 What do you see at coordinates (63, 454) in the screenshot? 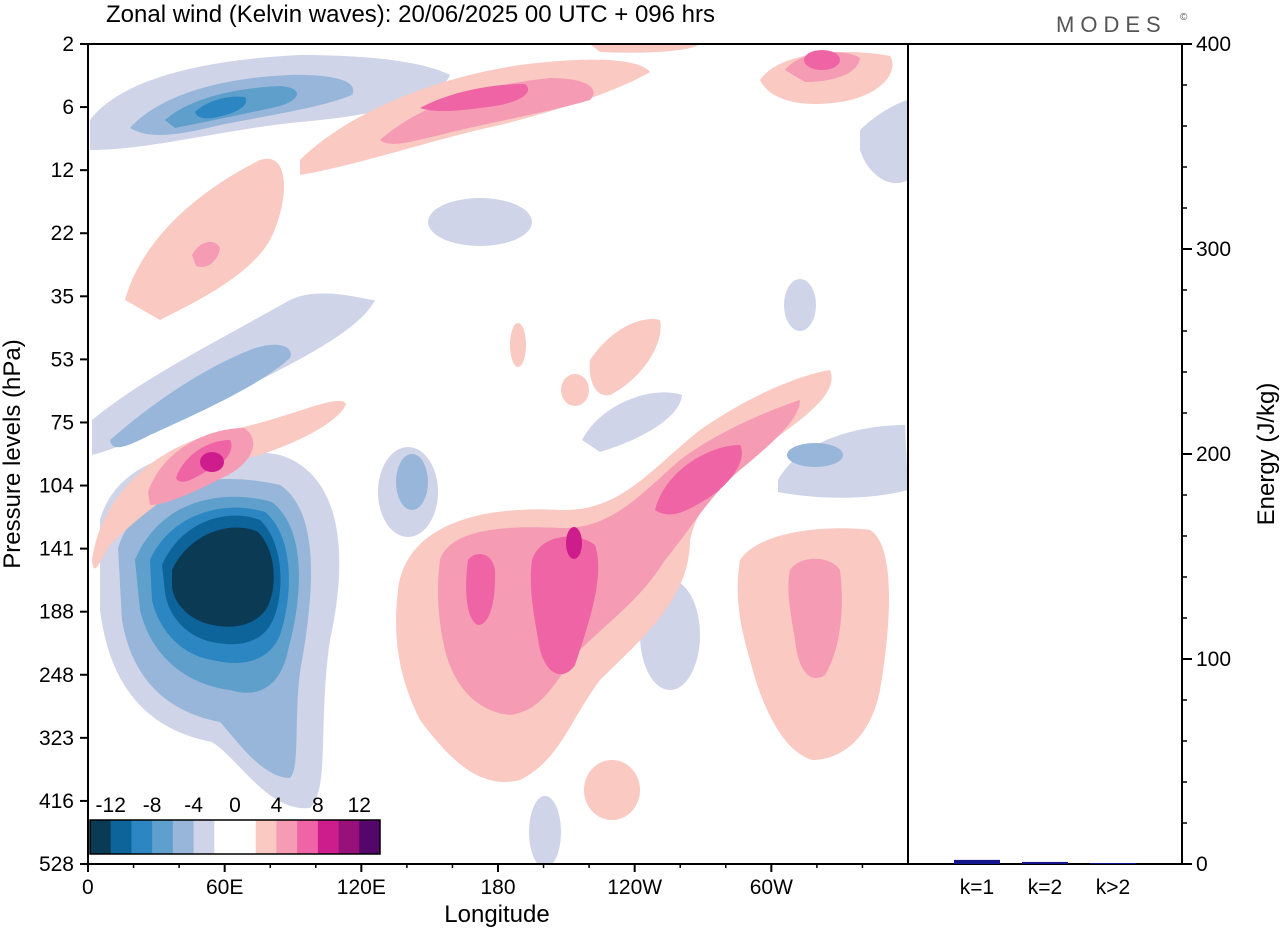
I see `y-axis: 2 6 12 22 35 53 75 104 141 188 248 323 416 528` at bounding box center [63, 454].